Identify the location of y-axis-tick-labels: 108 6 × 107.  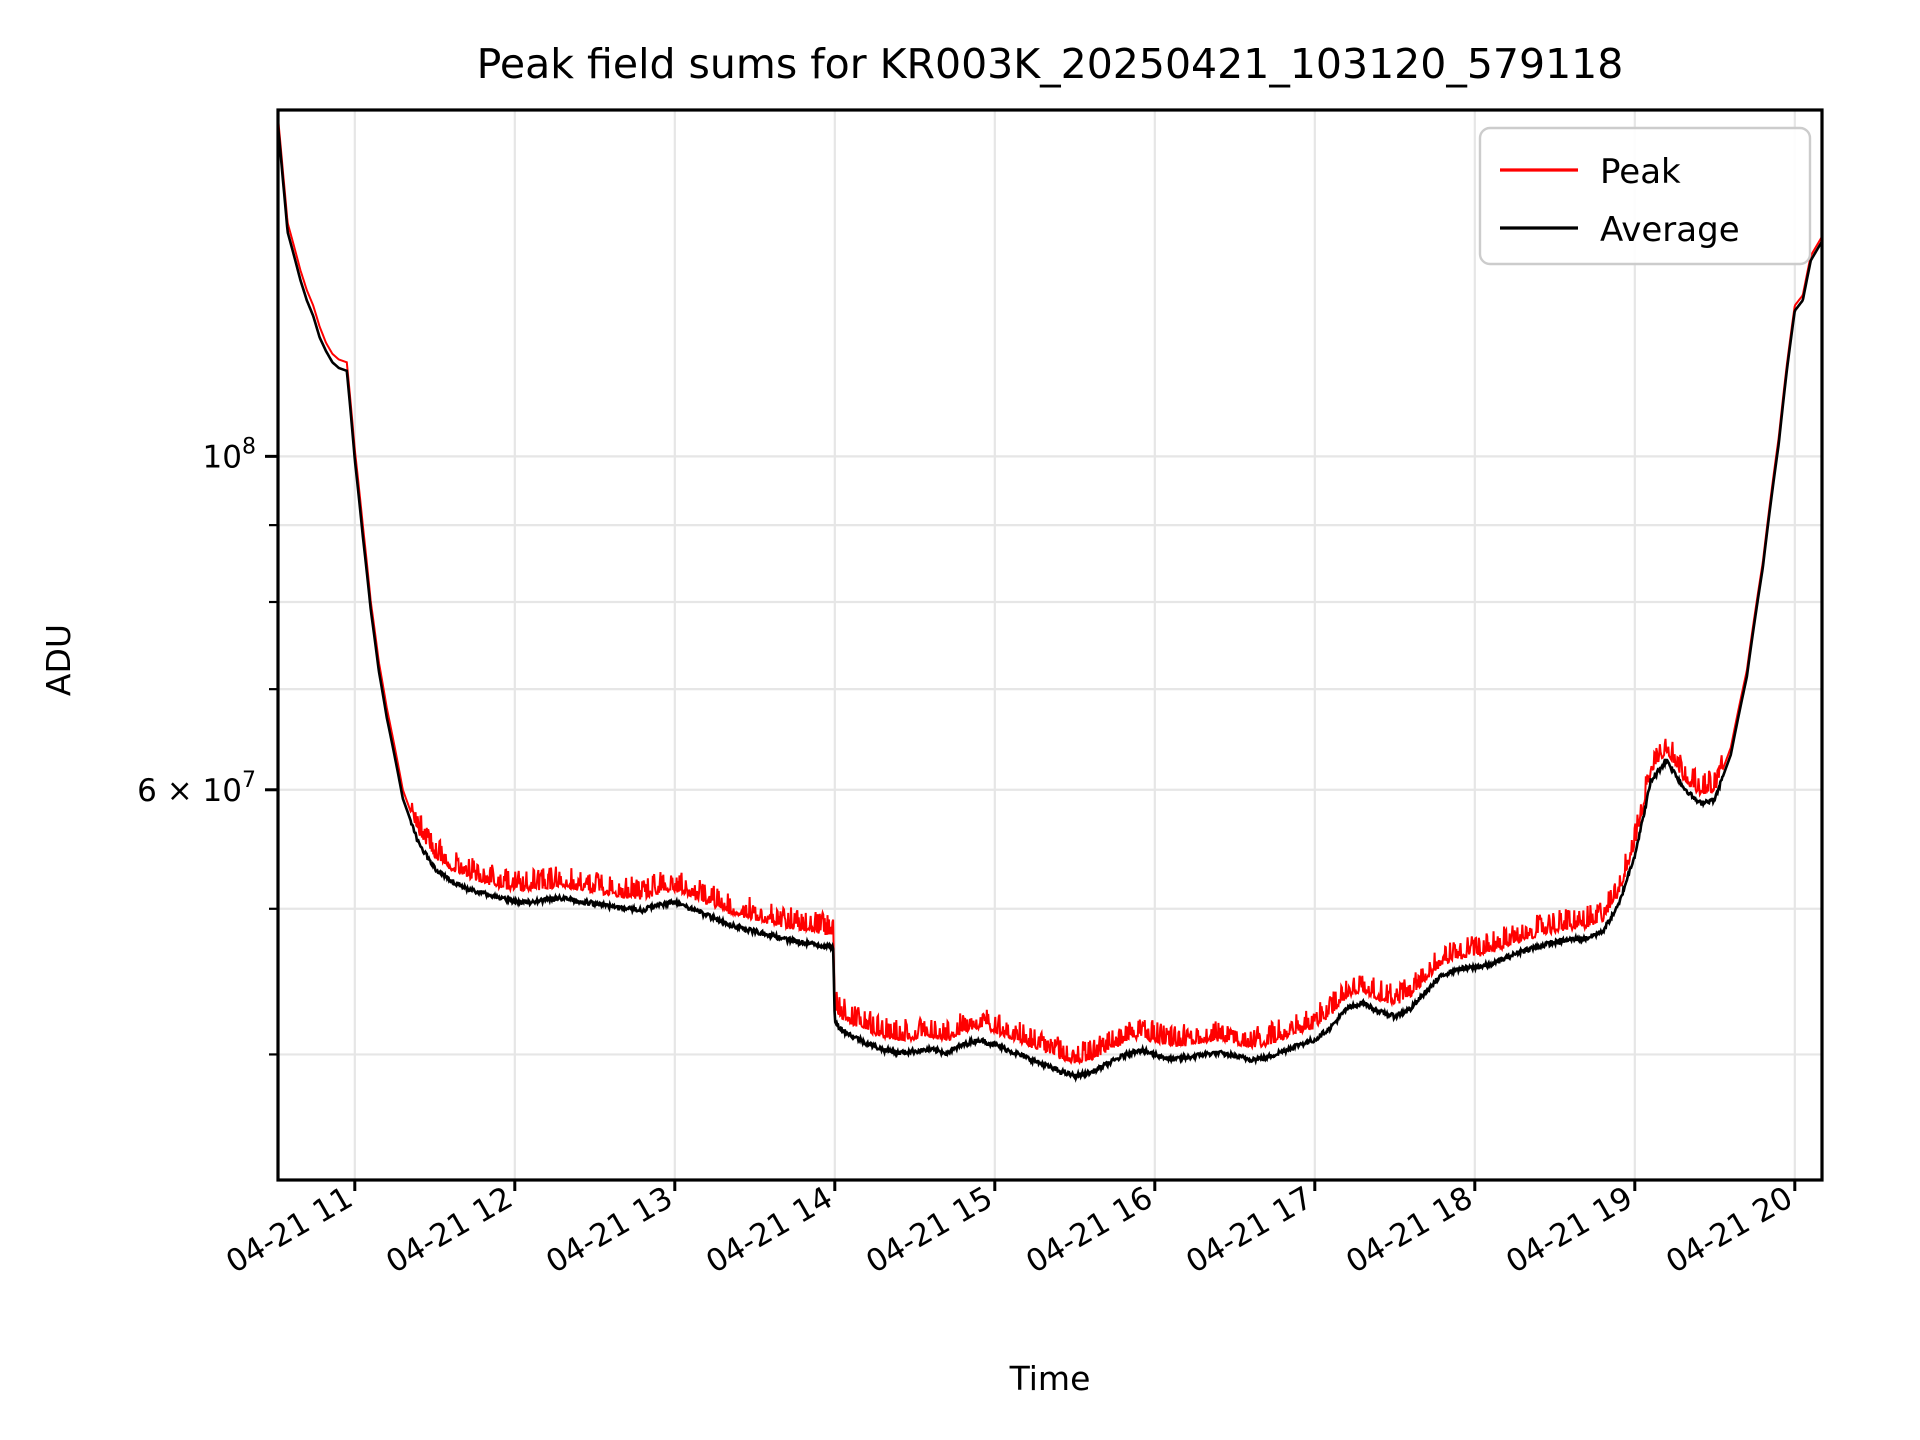
(196, 621).